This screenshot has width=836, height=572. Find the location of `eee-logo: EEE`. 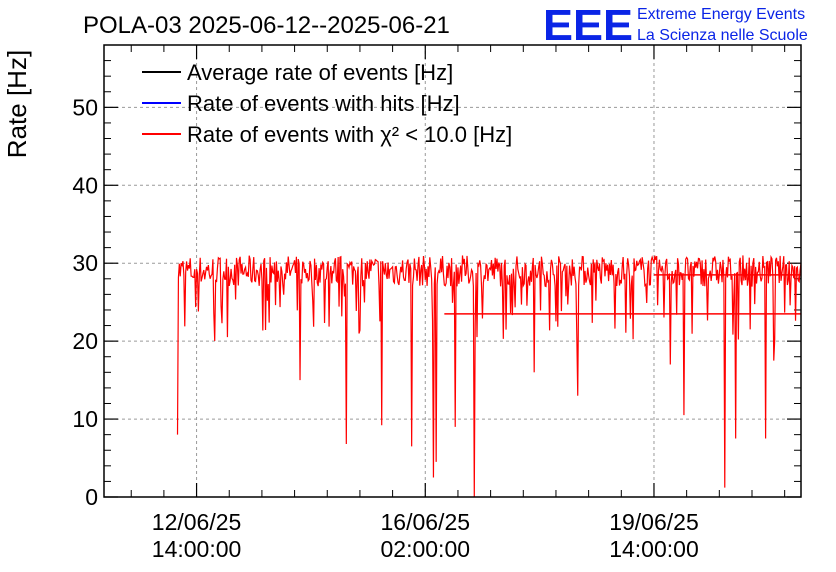

eee-logo: EEE is located at coordinates (588, 25).